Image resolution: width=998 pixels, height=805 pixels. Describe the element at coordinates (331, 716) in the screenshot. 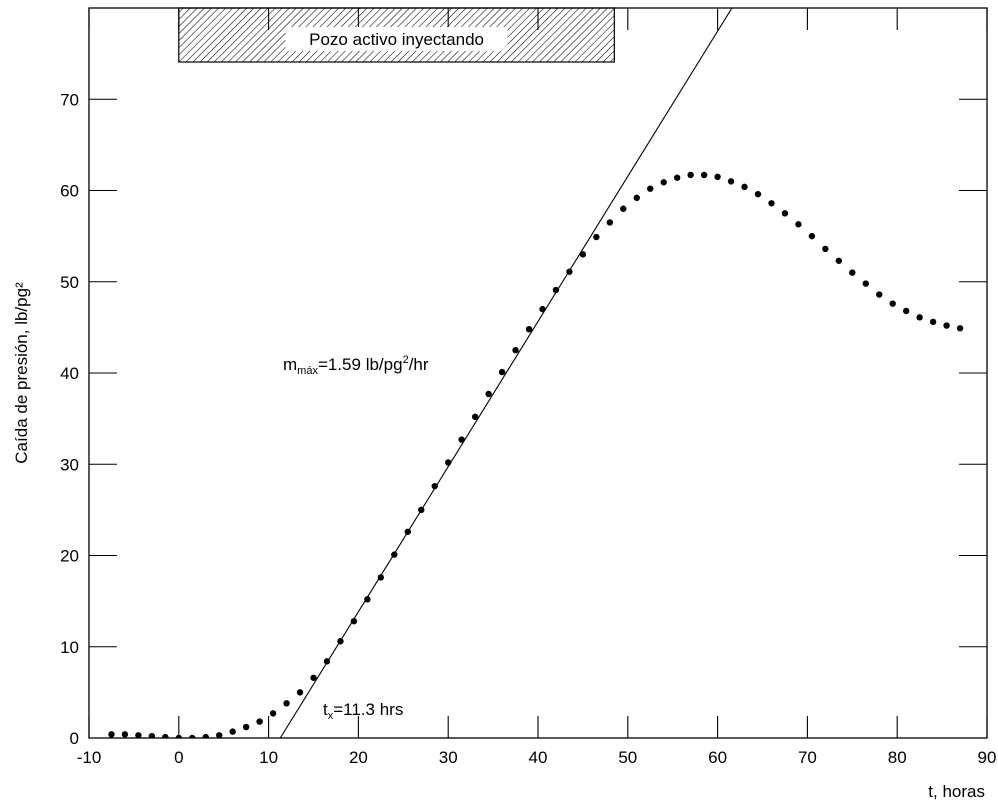

I see `intercept-subscript: x` at that location.